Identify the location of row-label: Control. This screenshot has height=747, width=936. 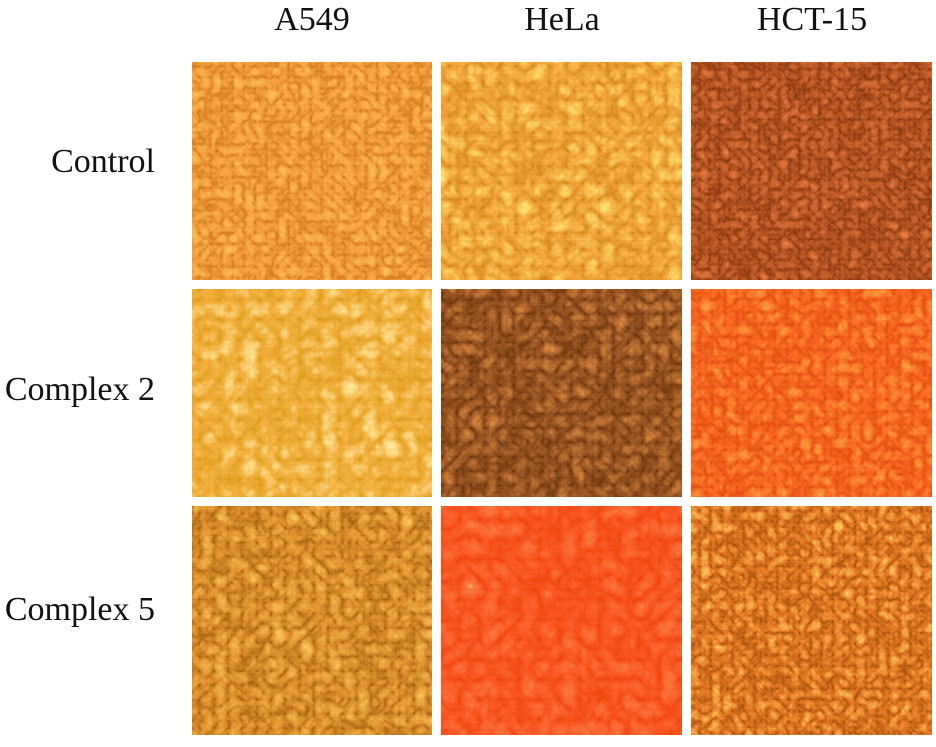
(103, 161).